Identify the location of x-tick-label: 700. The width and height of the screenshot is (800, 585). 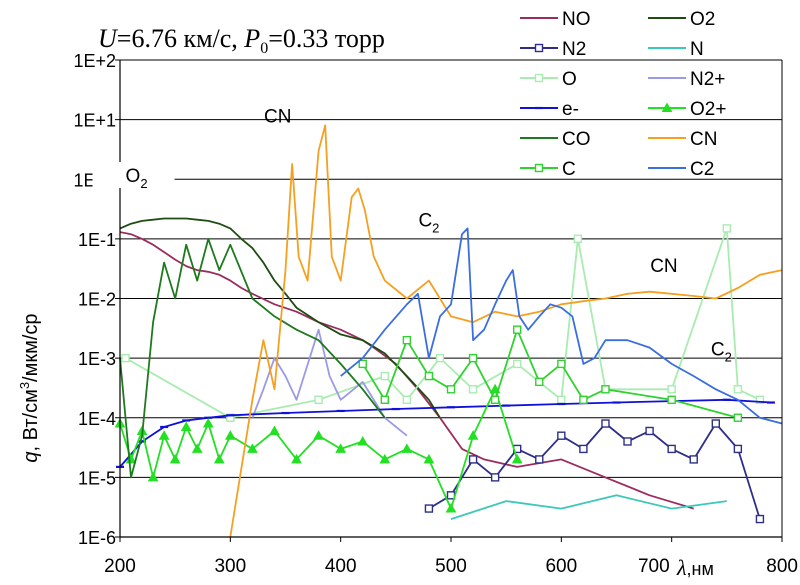
(654, 566).